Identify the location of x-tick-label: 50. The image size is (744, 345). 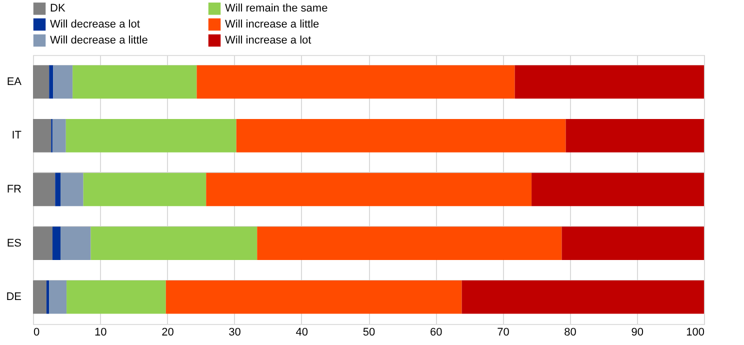
(369, 332).